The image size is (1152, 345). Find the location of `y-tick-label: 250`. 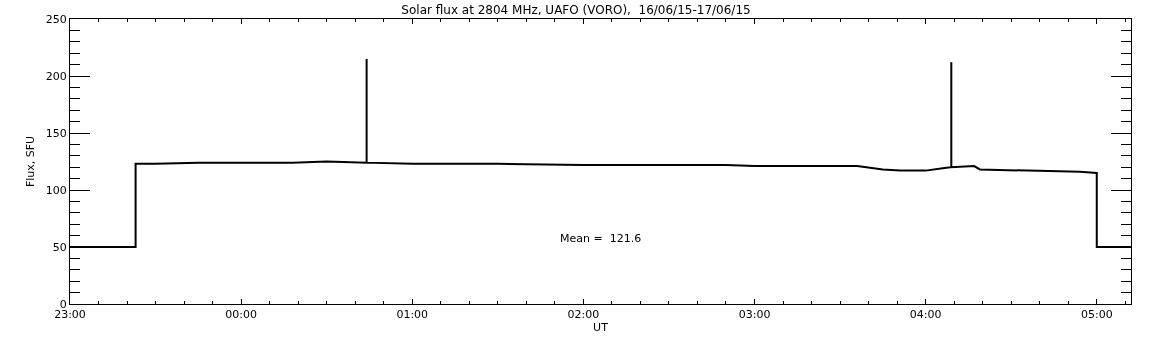

y-tick-label: 250 is located at coordinates (56, 19).